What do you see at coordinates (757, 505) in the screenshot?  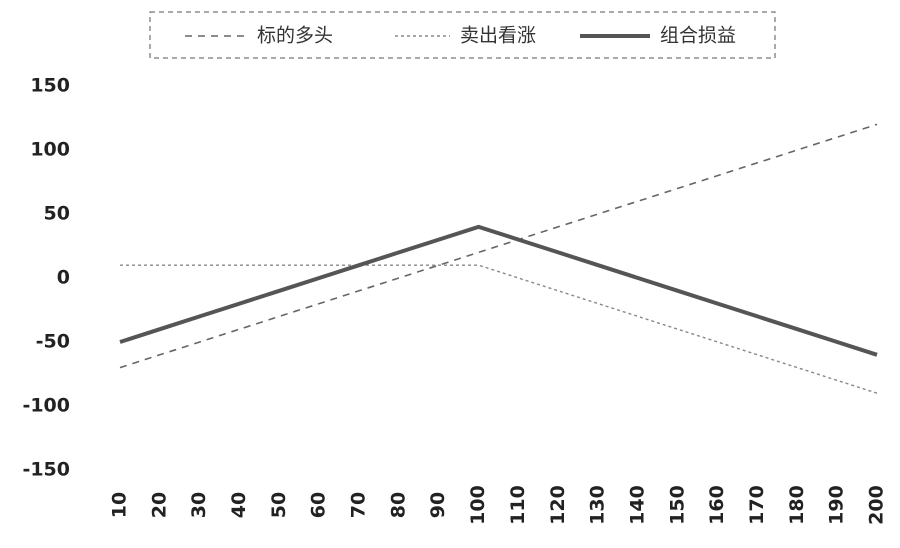 I see `x-tick-label: 170` at bounding box center [757, 505].